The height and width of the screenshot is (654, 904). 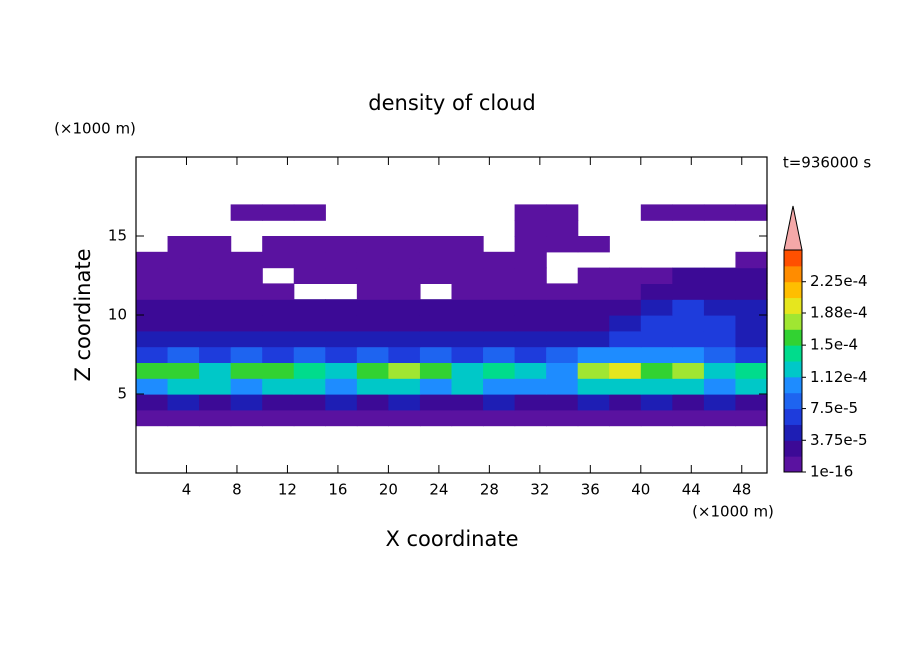 I want to click on colorbar-tick-label: 3.75e-5, so click(x=839, y=440).